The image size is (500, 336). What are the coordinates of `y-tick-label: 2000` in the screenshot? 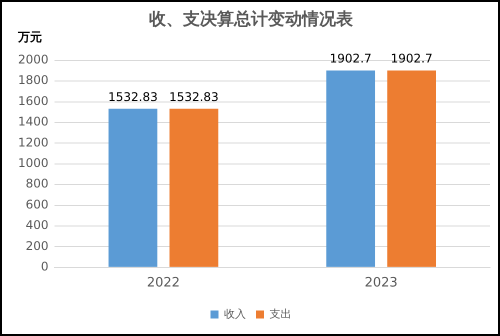 It's located at (33, 59).